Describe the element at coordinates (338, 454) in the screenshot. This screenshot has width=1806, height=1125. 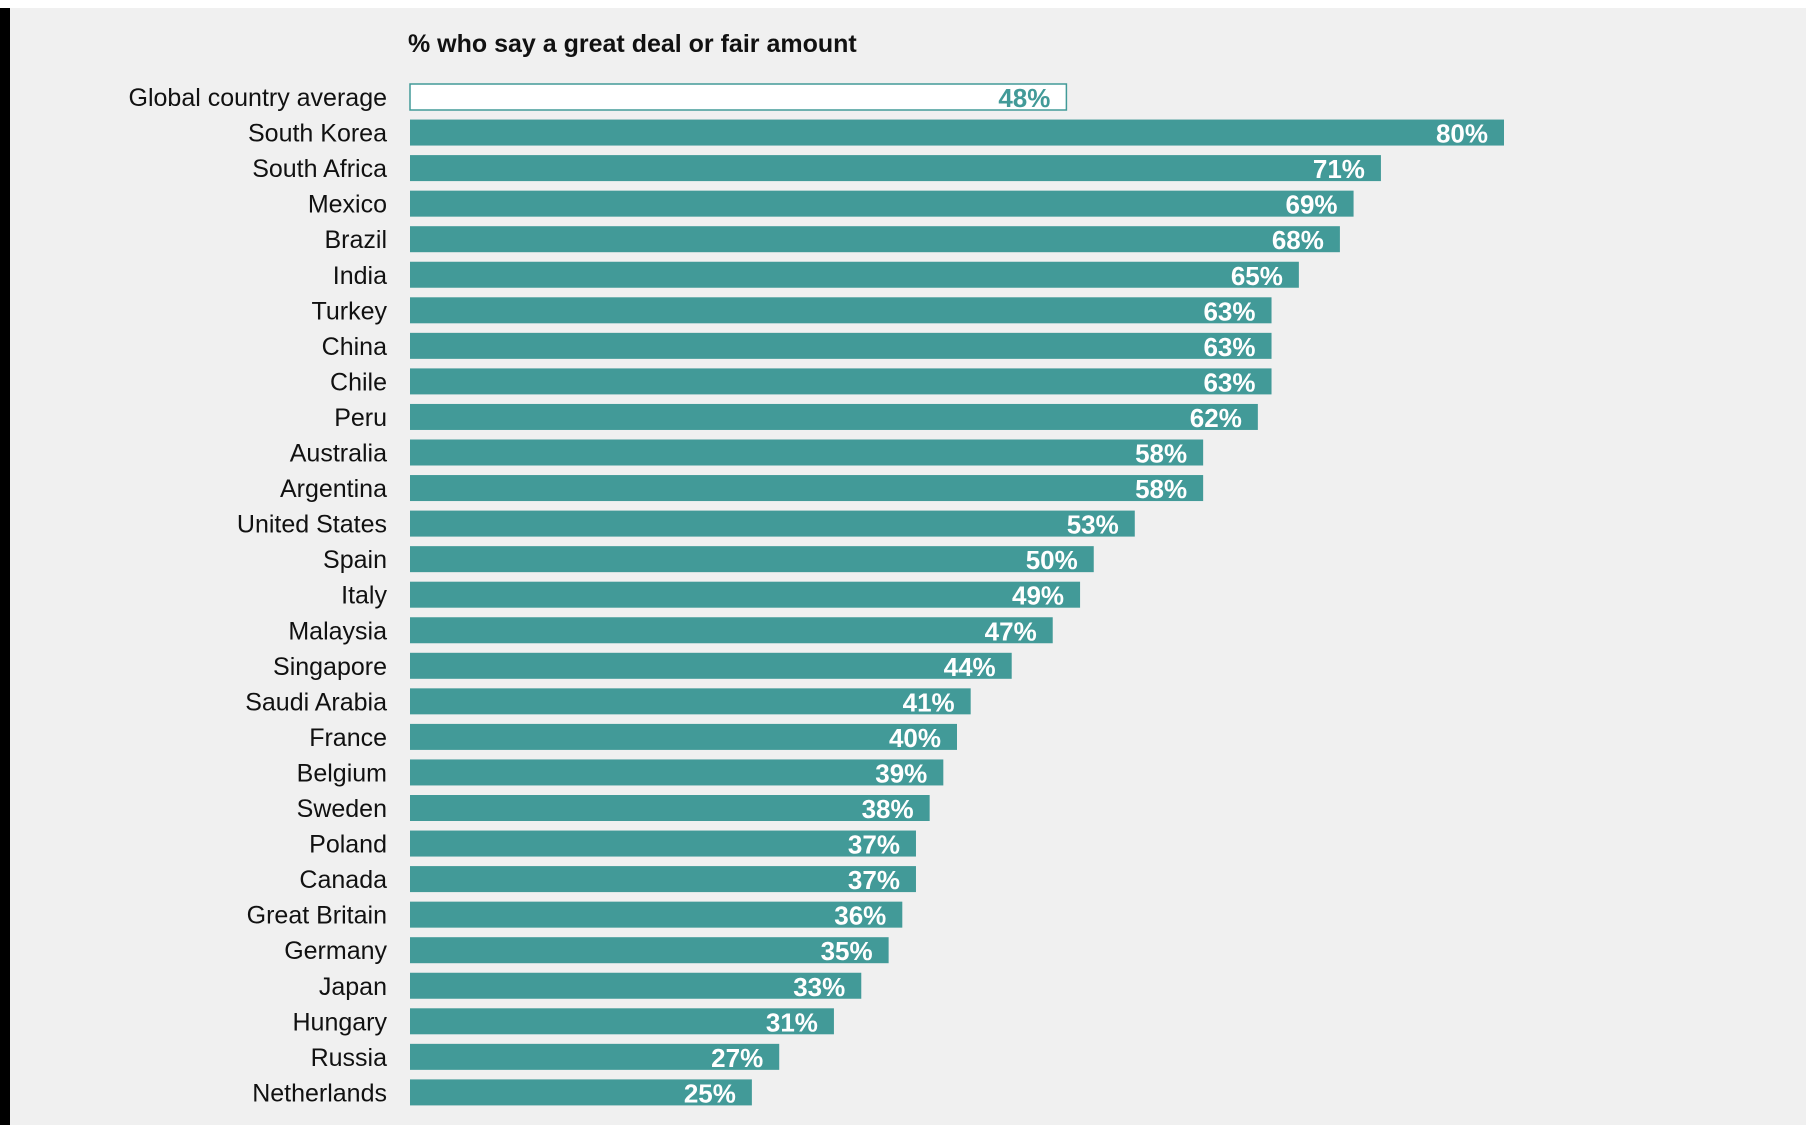
I see `category-label: Australia` at that location.